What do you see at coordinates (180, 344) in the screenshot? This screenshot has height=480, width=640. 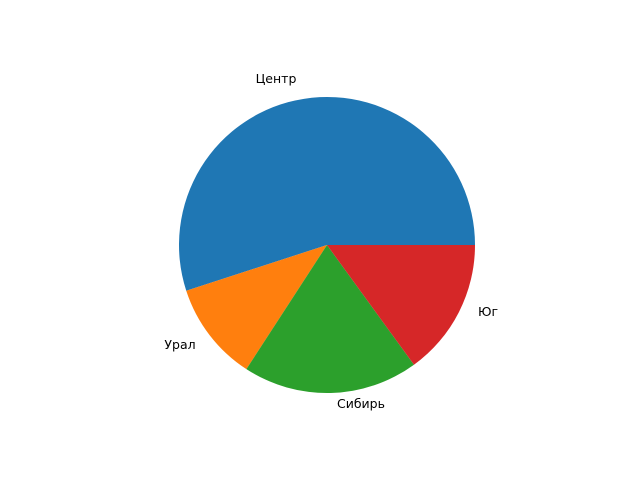 I see `pie-wedge-label: Урал` at bounding box center [180, 344].